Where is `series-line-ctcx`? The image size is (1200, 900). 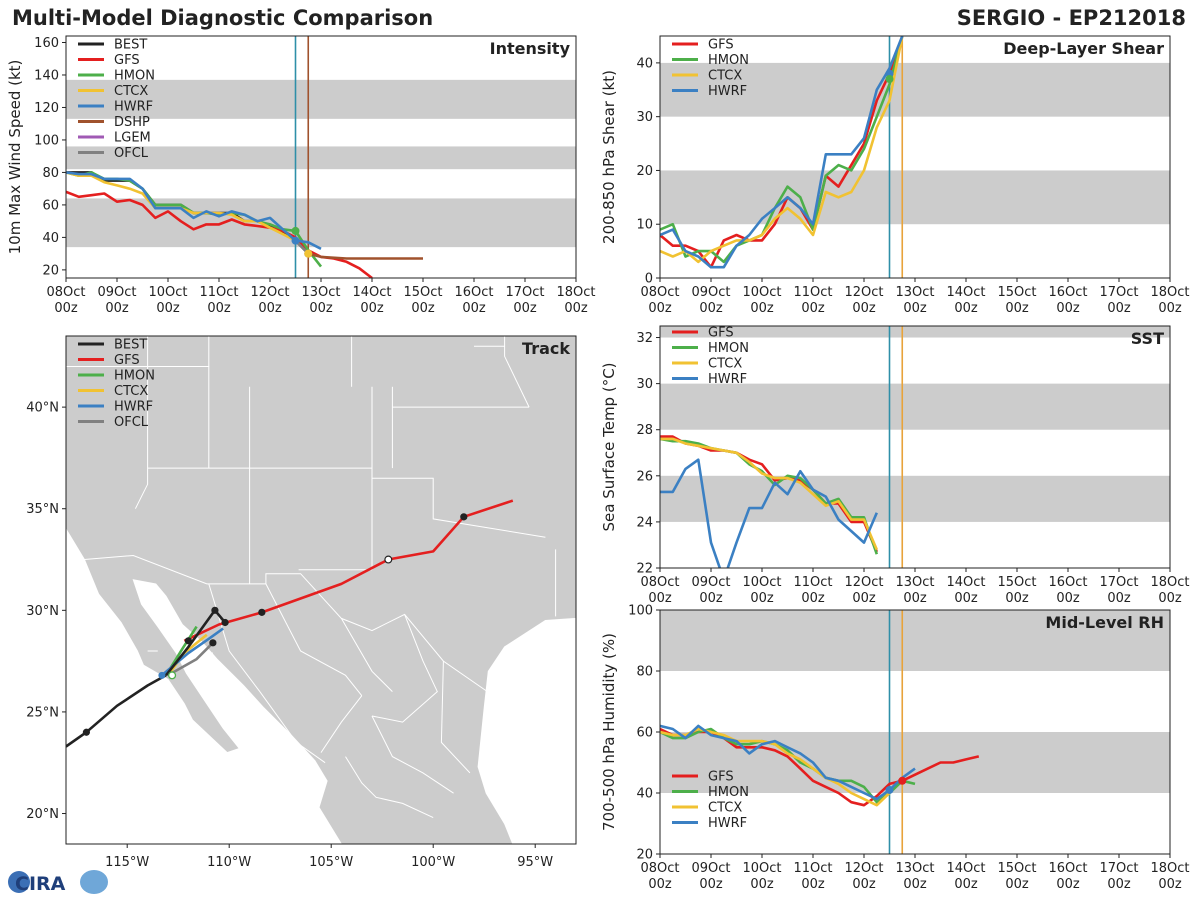 series-line-ctcx is located at coordinates (775, 767).